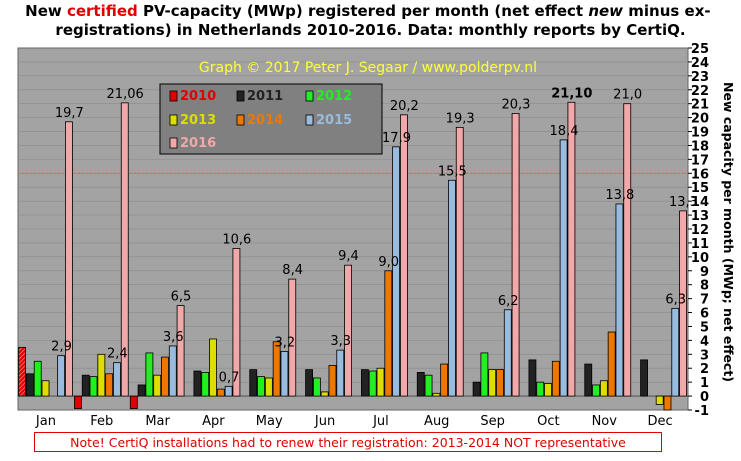 This screenshot has width=741, height=461. What do you see at coordinates (484, 374) in the screenshot?
I see `bar-2012-sep` at bounding box center [484, 374].